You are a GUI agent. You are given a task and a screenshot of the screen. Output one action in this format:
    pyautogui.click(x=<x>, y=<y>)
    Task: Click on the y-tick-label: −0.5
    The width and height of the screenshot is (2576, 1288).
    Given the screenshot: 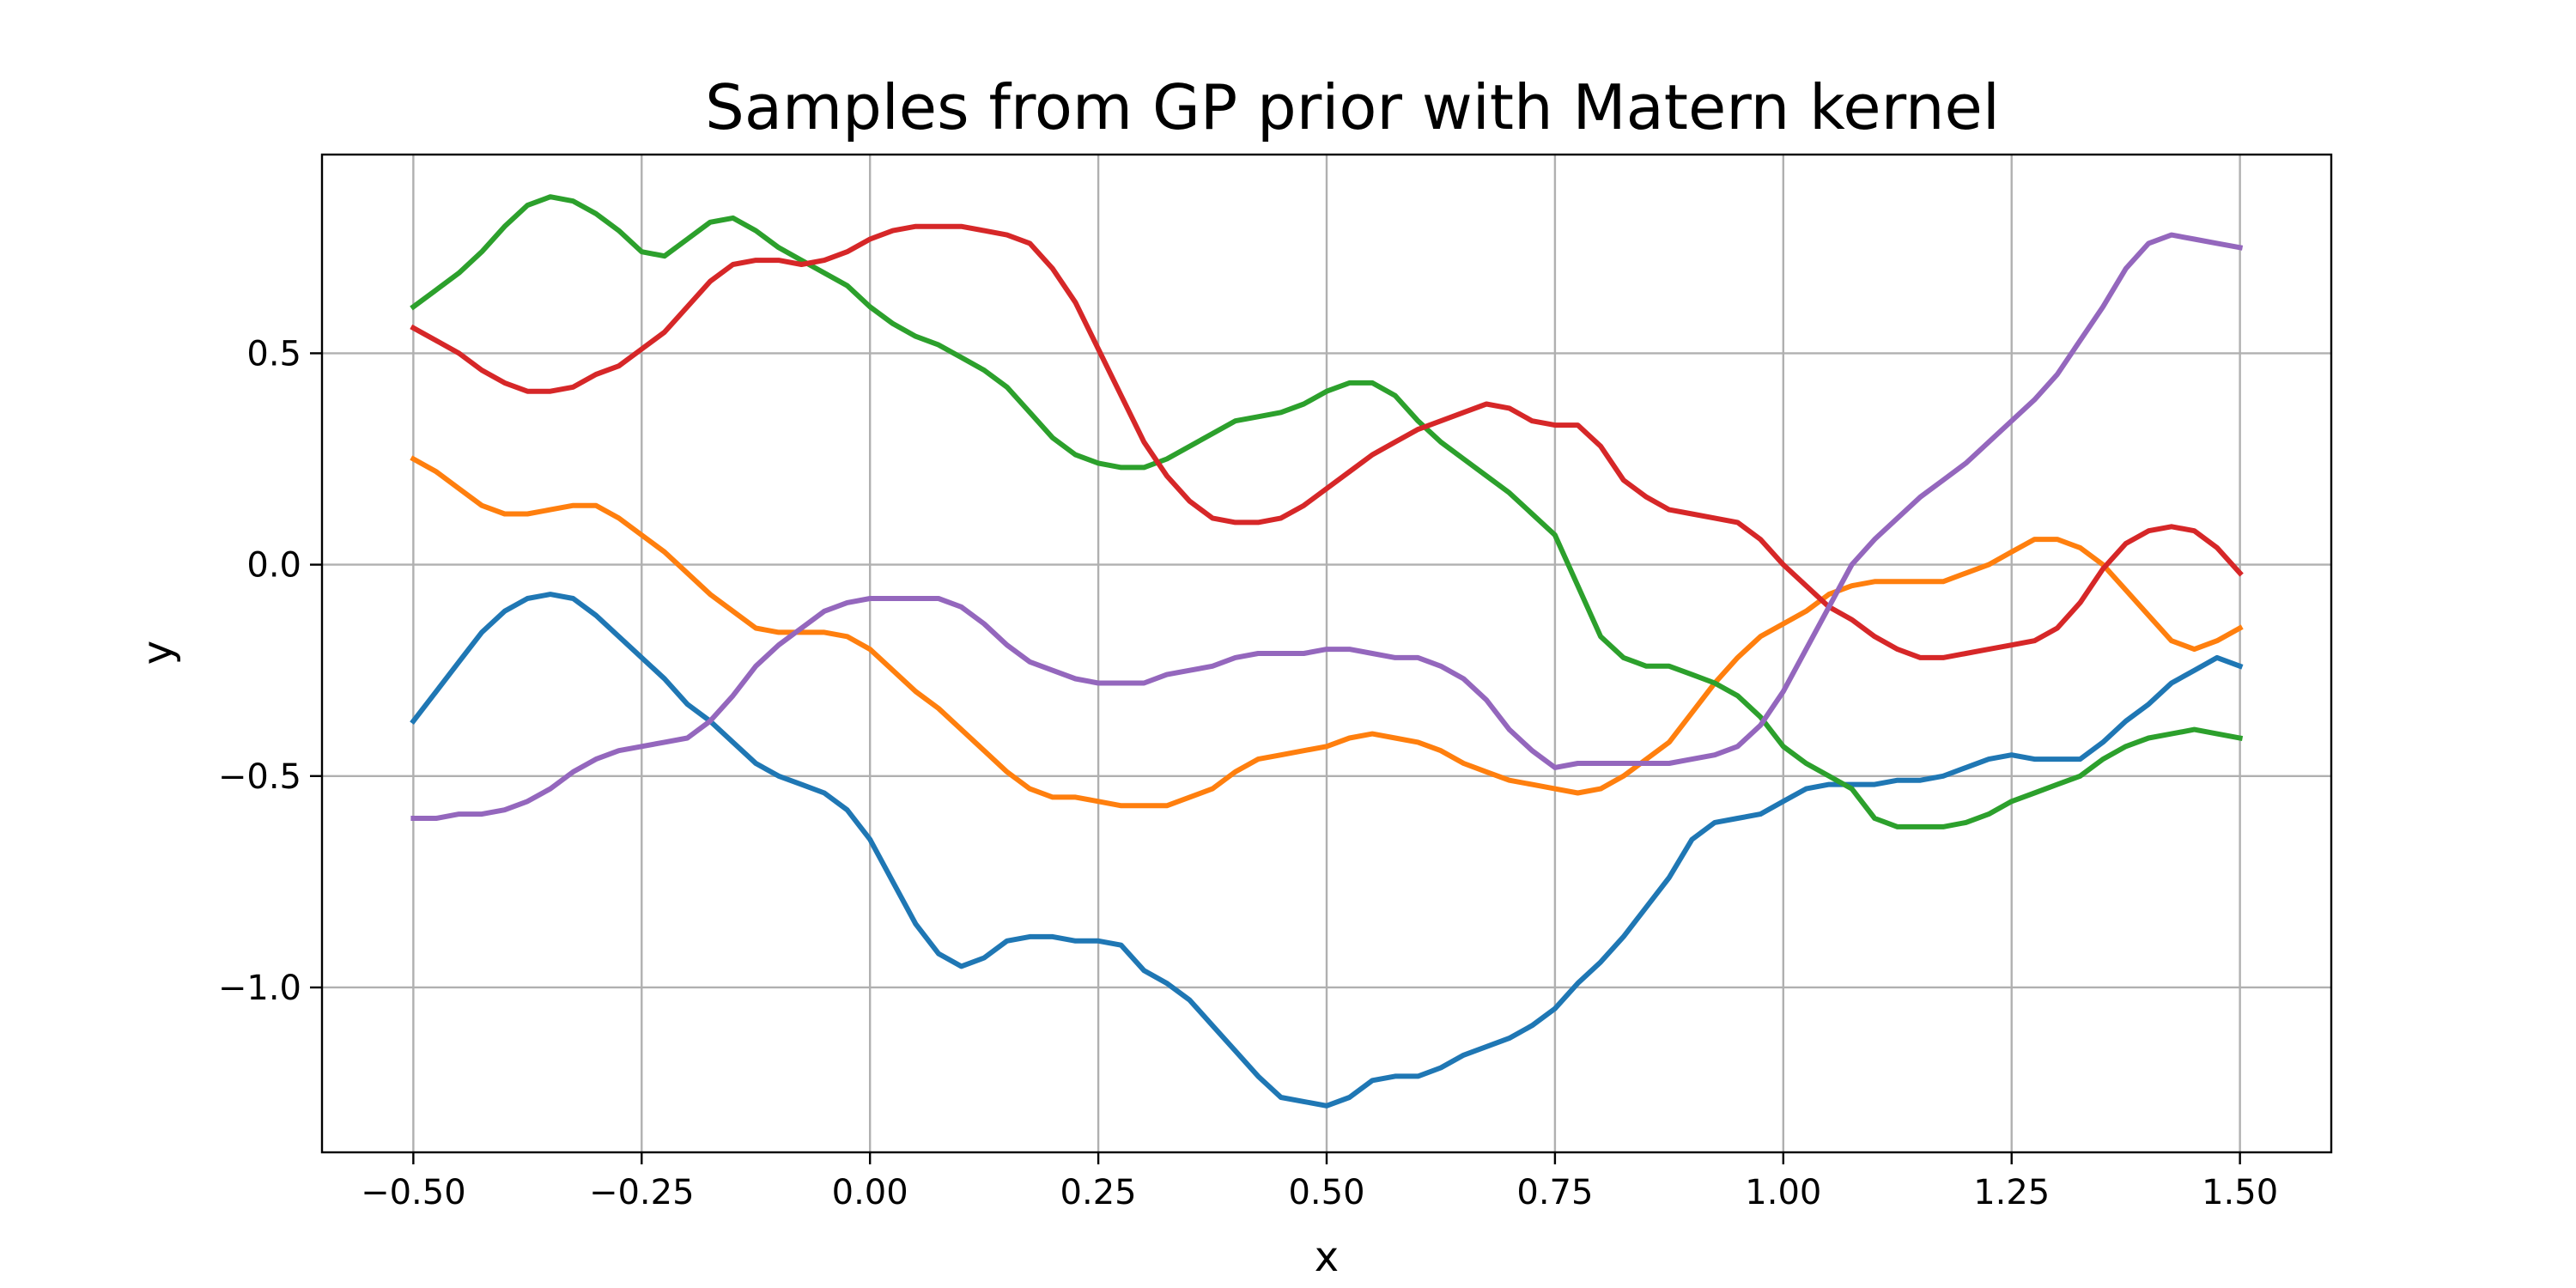 What is the action you would take?
    pyautogui.click(x=259, y=777)
    